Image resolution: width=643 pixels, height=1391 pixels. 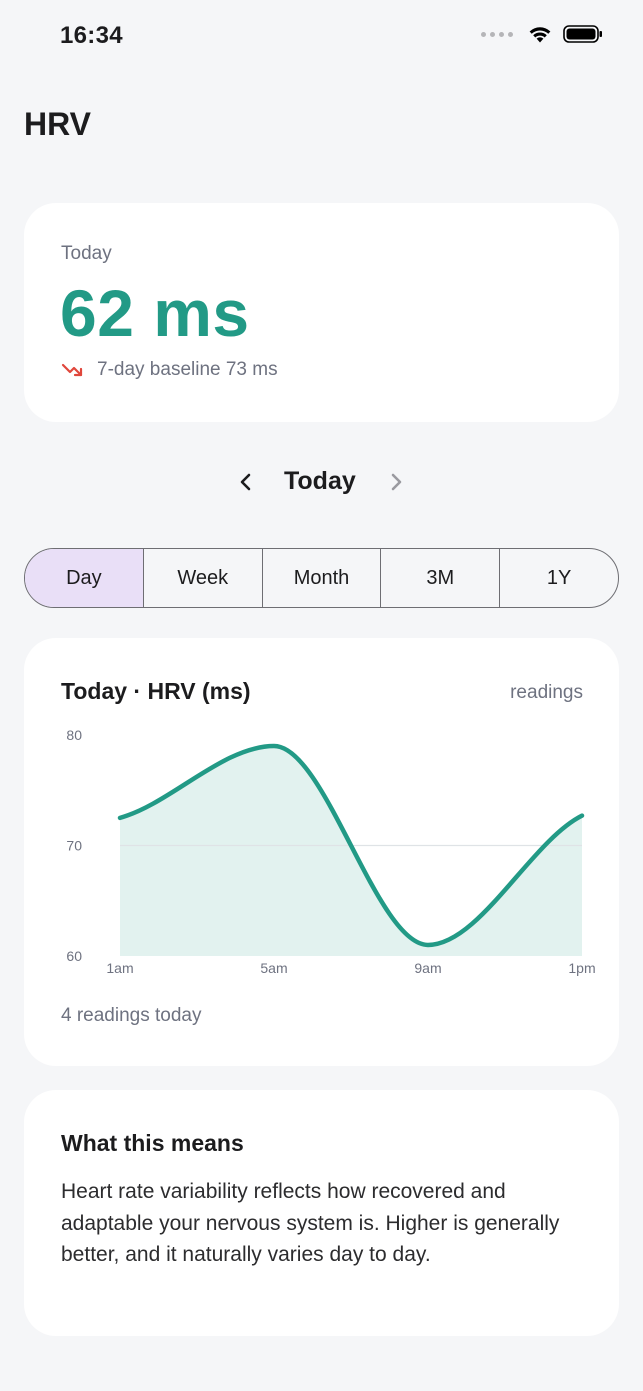 I want to click on status-time: 16:34, so click(x=91, y=35).